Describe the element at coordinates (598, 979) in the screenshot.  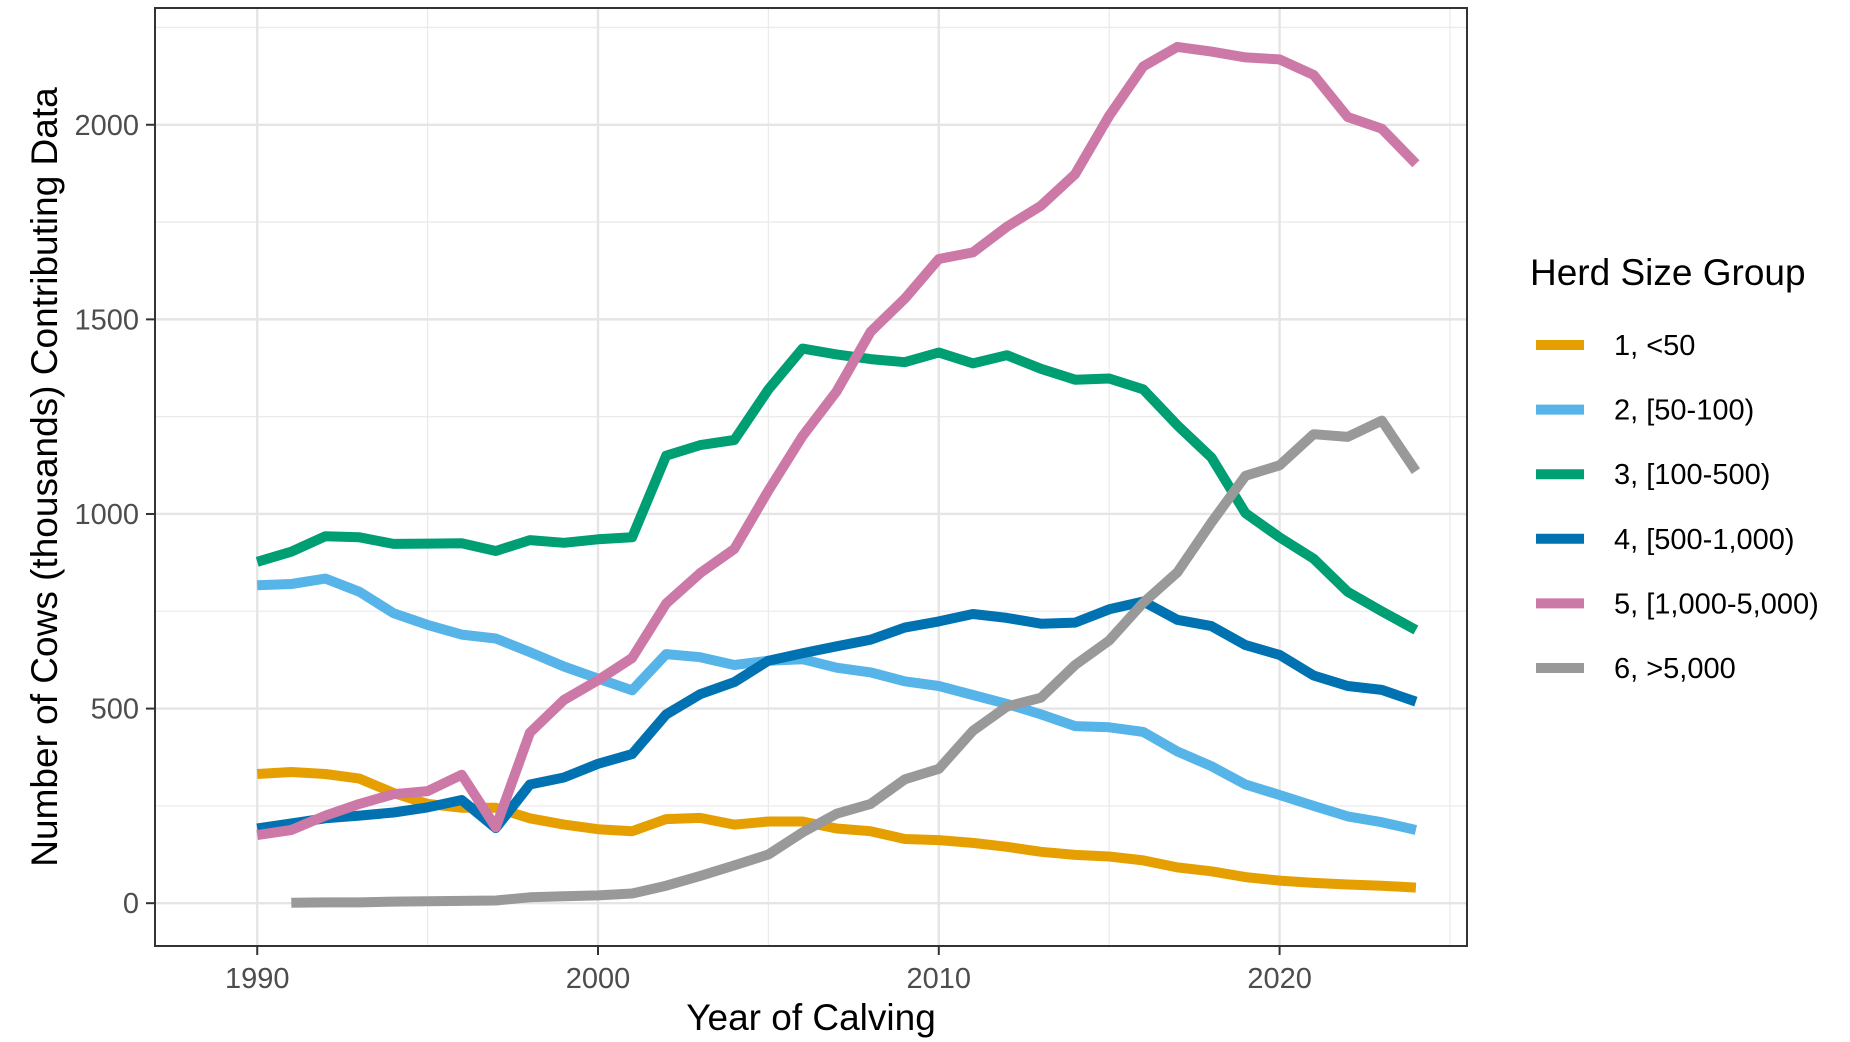
I see `x-tick-label: 2000` at that location.